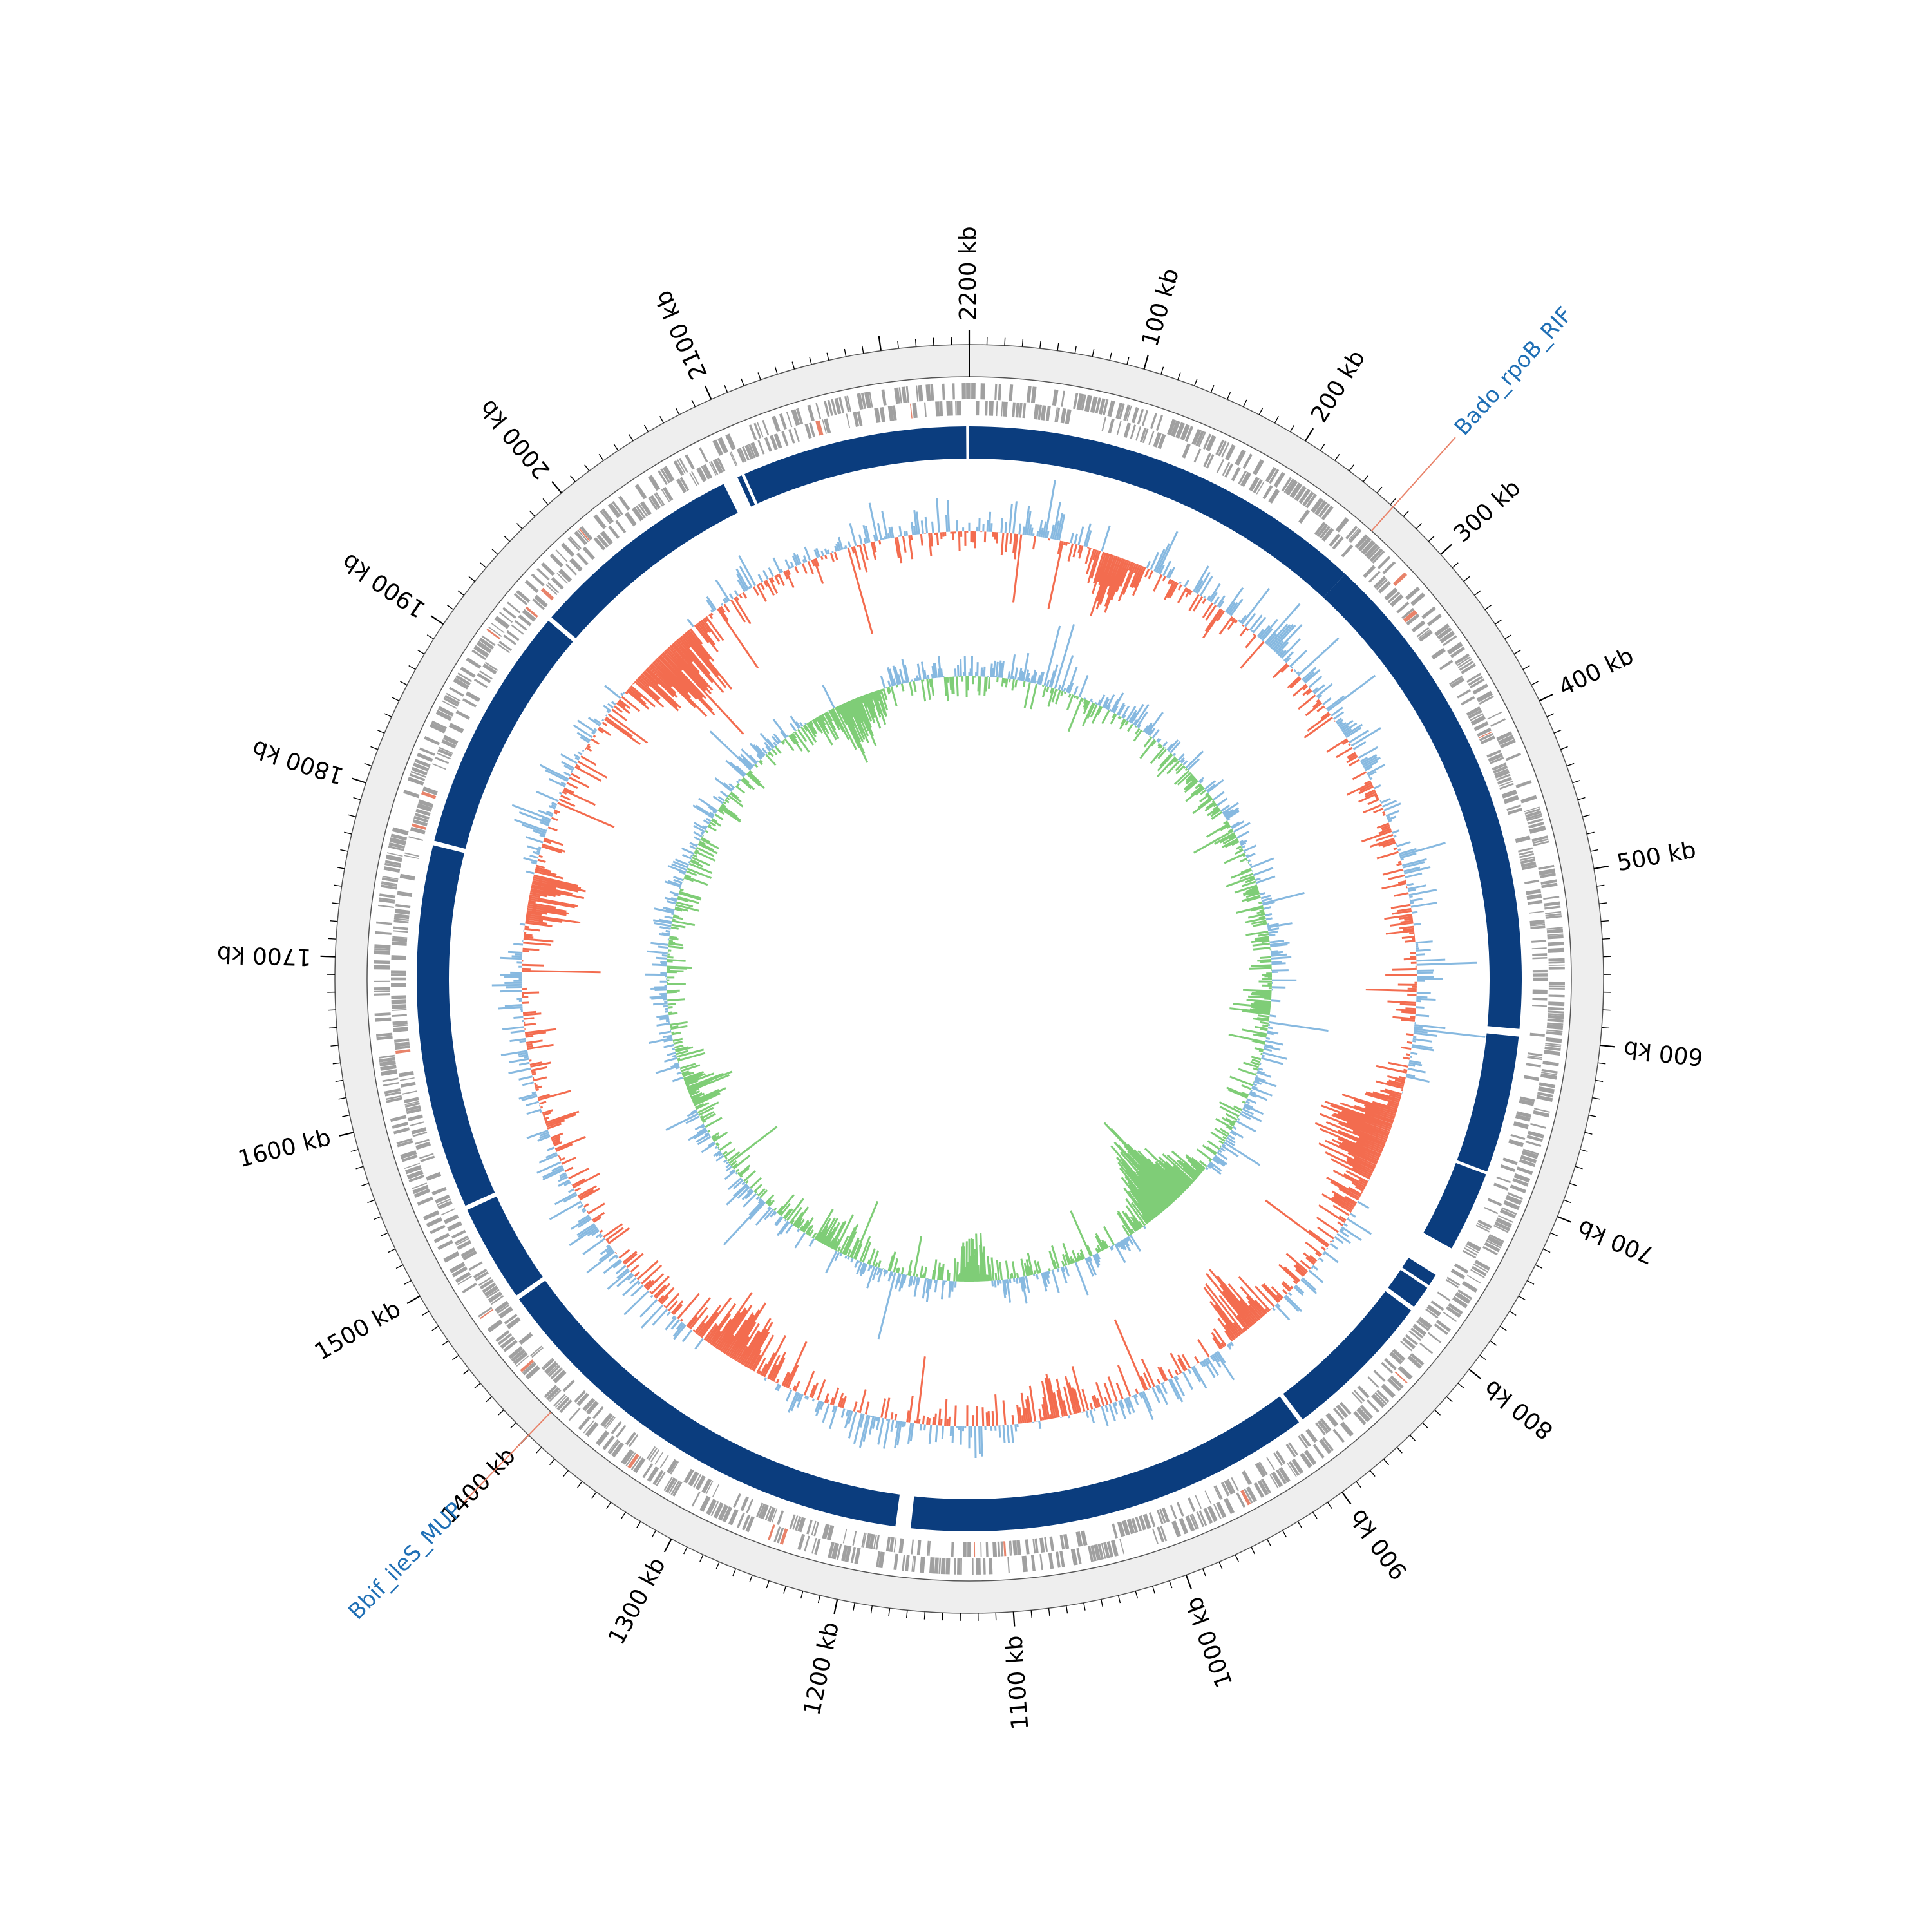 The height and width of the screenshot is (1932, 1932). What do you see at coordinates (358, 1331) in the screenshot?
I see `tick-label: 1500 kb` at bounding box center [358, 1331].